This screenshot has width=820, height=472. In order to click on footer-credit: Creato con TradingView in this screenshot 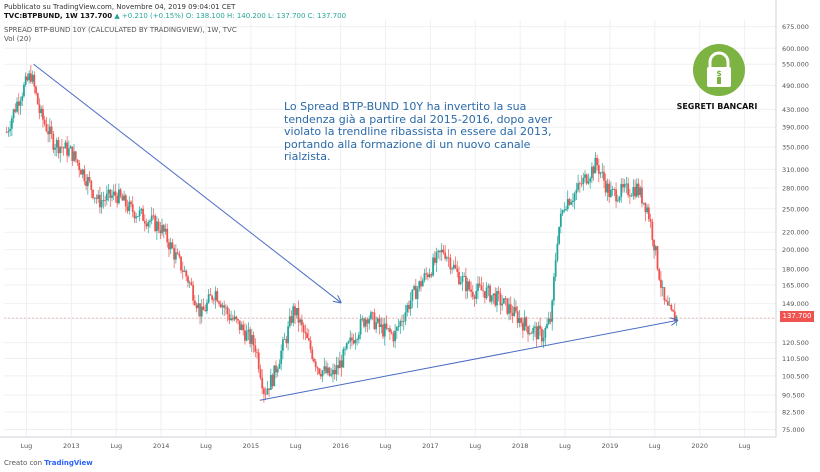, I will do `click(48, 463)`.